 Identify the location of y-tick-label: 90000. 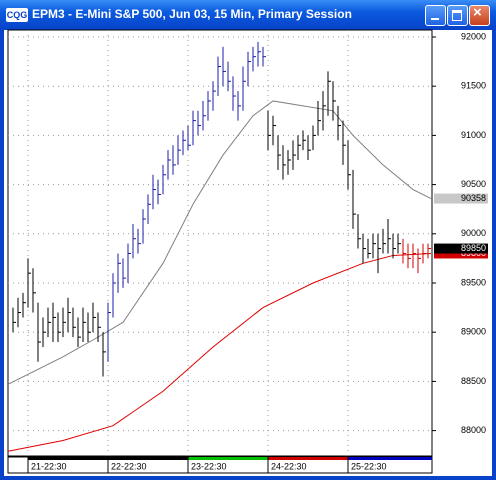
(473, 233).